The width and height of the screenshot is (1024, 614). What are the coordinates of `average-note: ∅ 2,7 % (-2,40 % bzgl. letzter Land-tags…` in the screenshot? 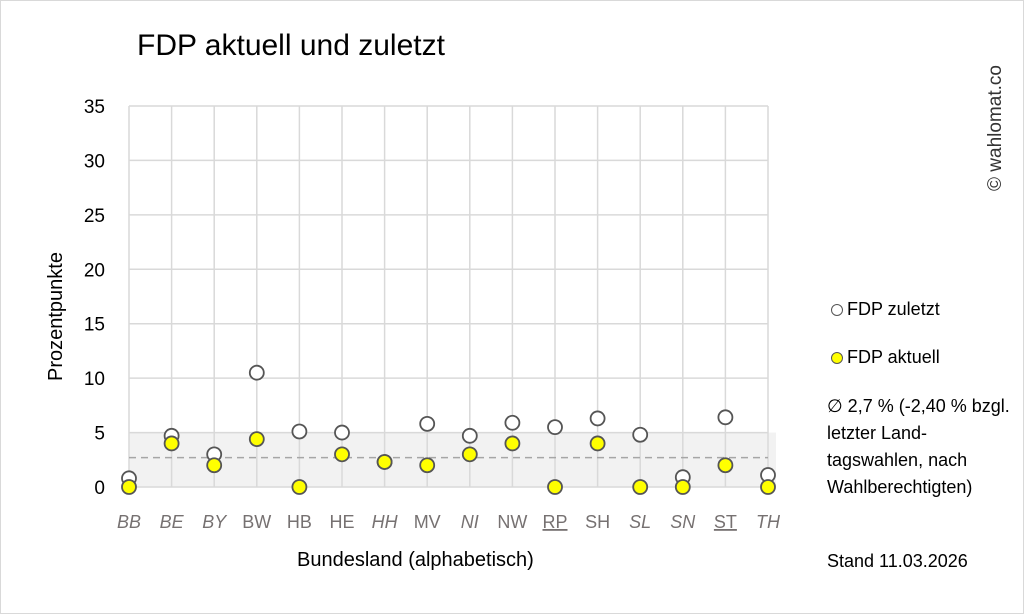 It's located at (918, 446).